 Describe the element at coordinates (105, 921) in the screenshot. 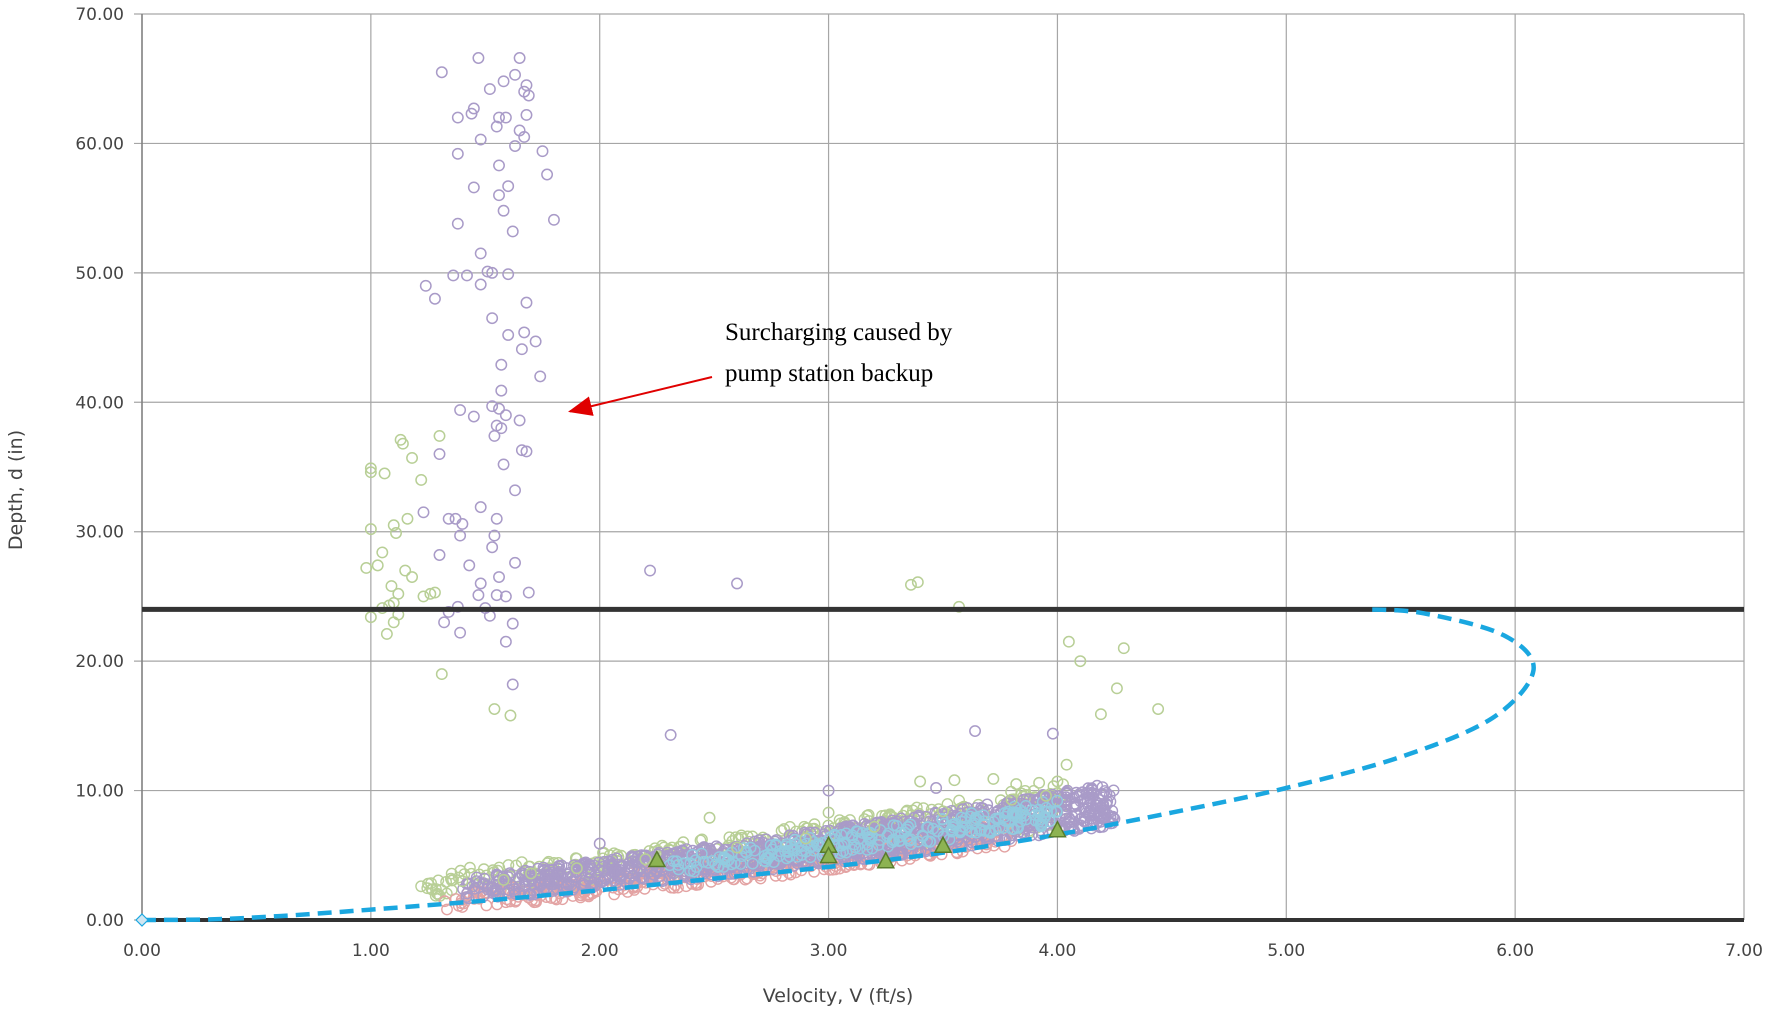

I see `y-tick-label: 0.00` at that location.